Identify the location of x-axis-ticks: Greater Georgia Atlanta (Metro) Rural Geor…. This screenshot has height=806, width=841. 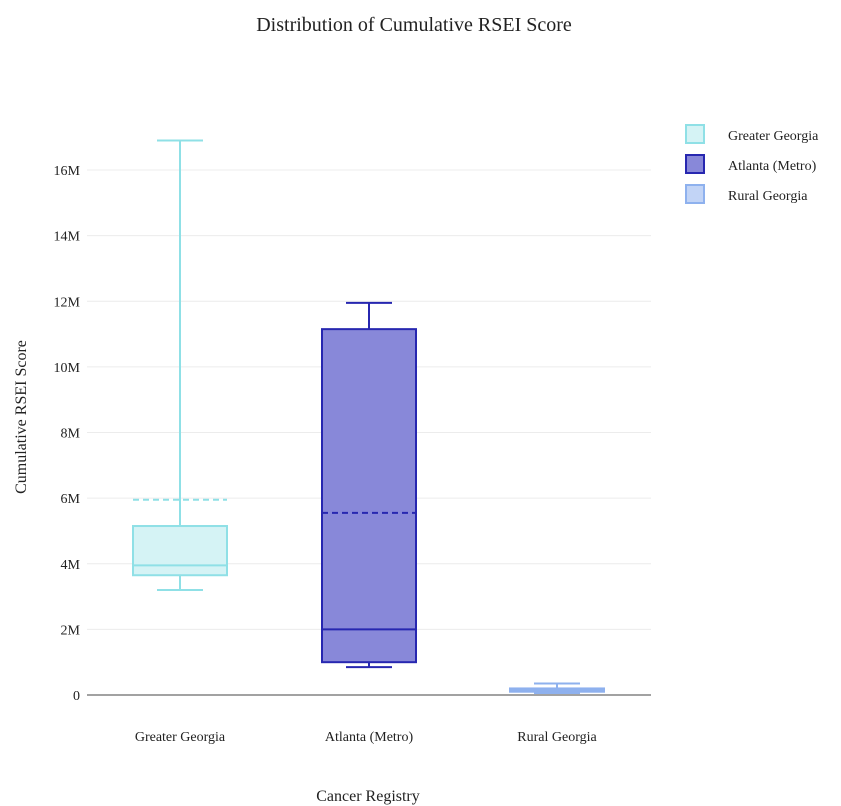
(366, 737).